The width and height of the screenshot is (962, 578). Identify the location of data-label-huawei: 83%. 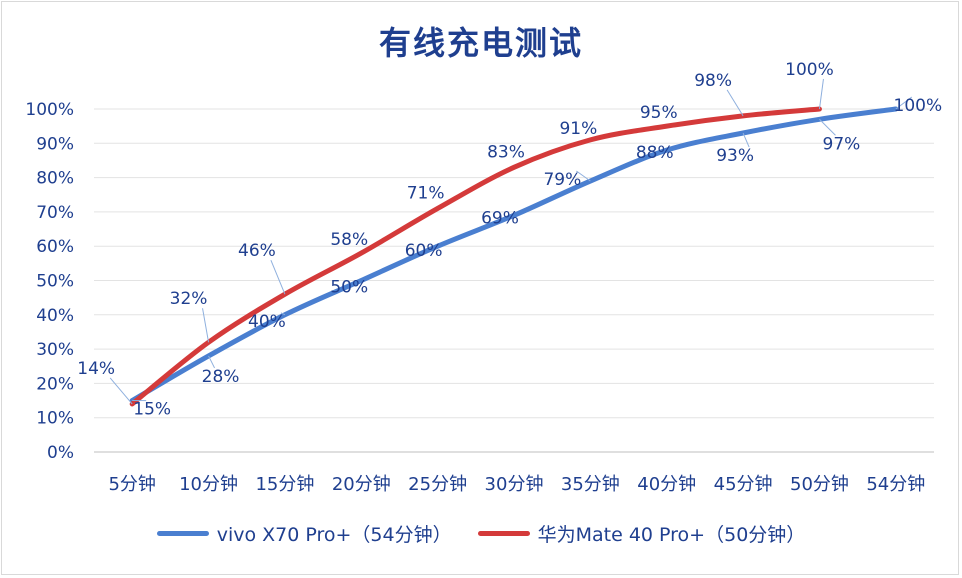
(506, 152).